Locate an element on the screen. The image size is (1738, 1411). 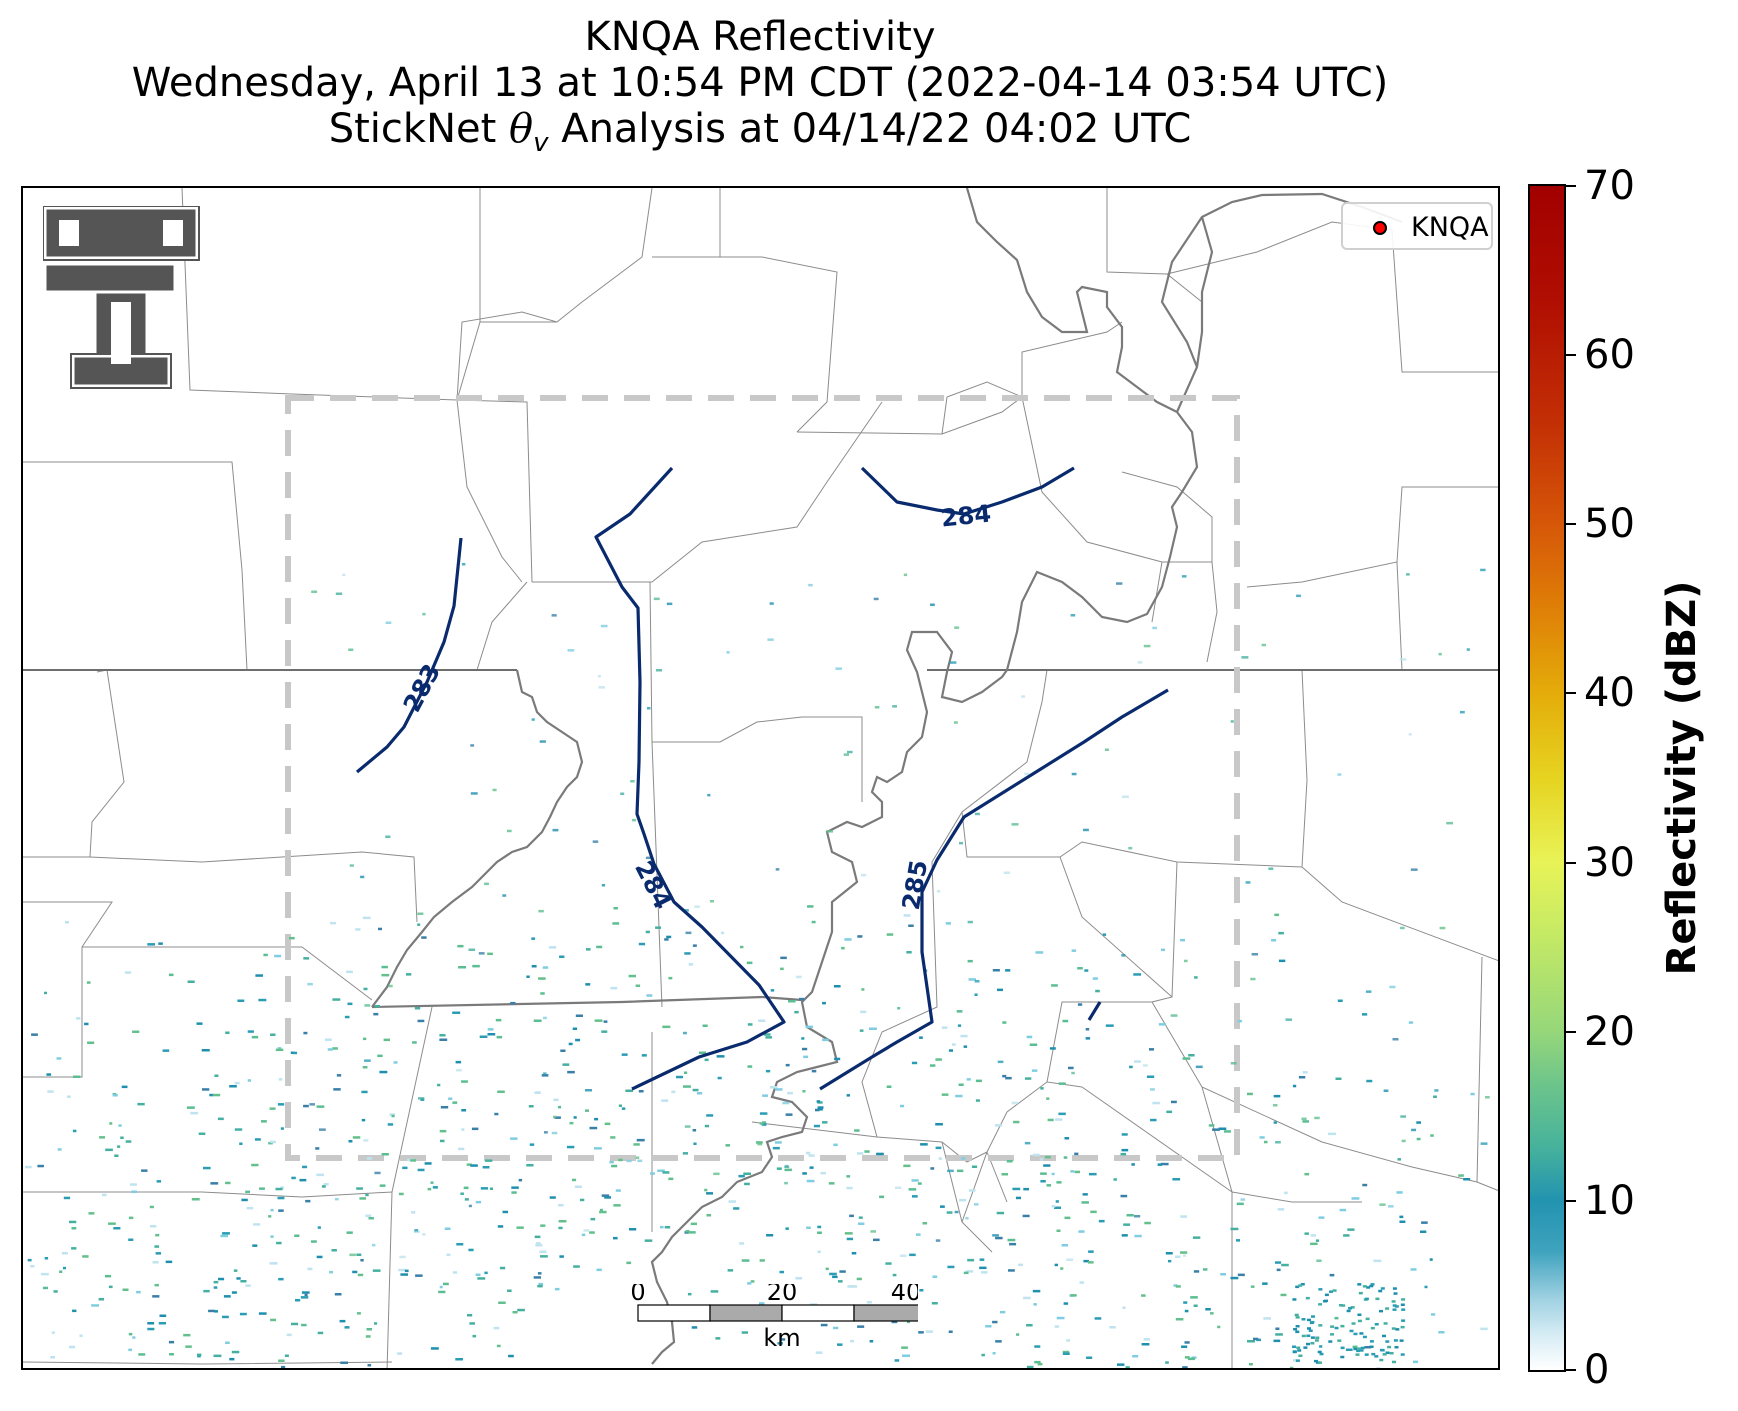
colorbar-tick-label: 10 is located at coordinates (1609, 1200).